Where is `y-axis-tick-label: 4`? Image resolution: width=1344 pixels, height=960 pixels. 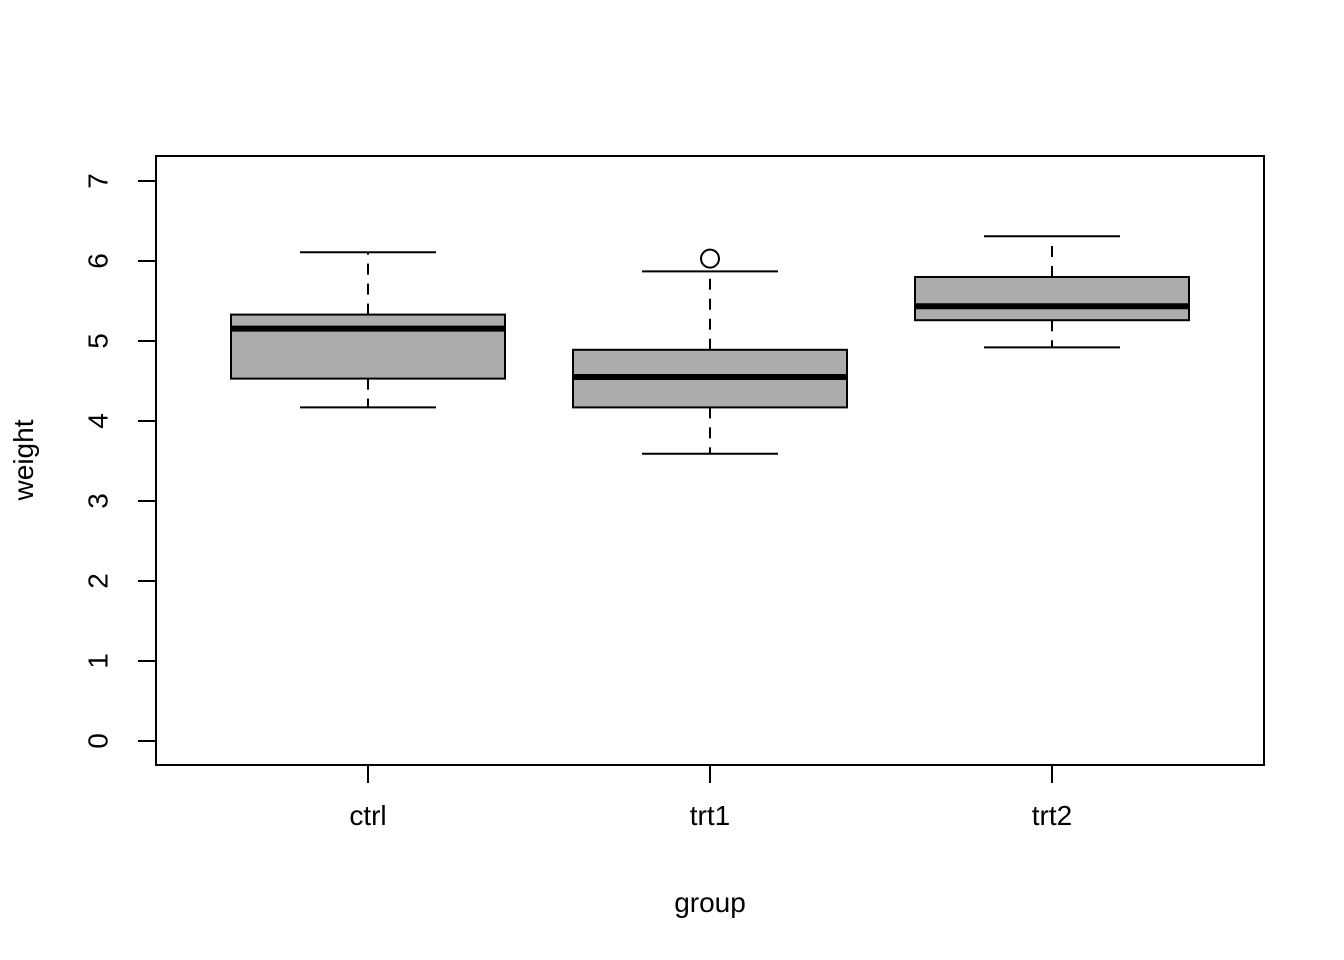 y-axis-tick-label: 4 is located at coordinates (98, 421).